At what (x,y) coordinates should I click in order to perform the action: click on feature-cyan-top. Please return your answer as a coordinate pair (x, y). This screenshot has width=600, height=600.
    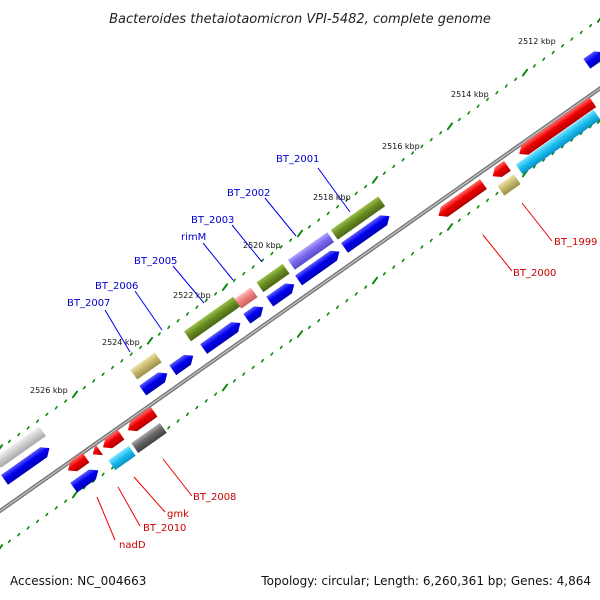
    Looking at the image, I should click on (557, 142).